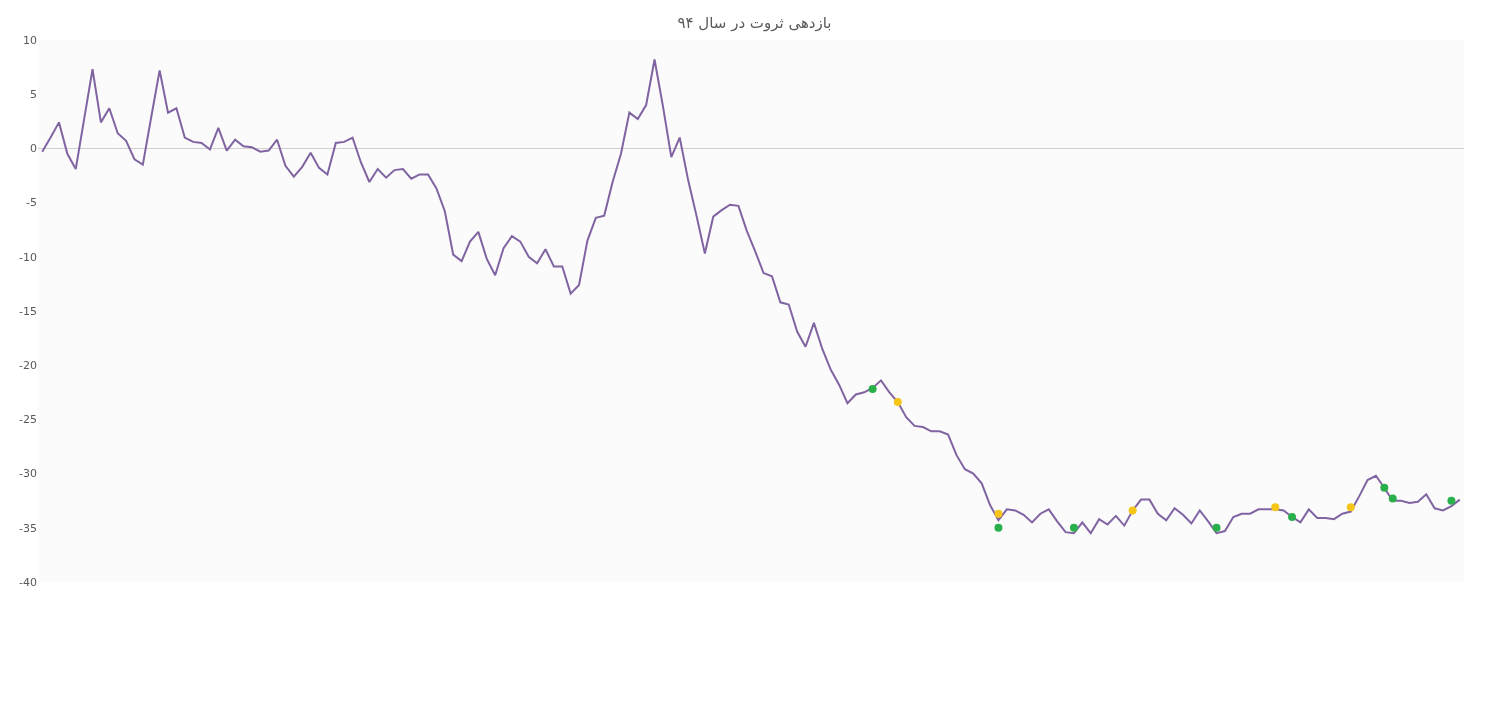 This screenshot has width=1509, height=717. Describe the element at coordinates (33, 149) in the screenshot. I see `y-tick-label: 0` at that location.